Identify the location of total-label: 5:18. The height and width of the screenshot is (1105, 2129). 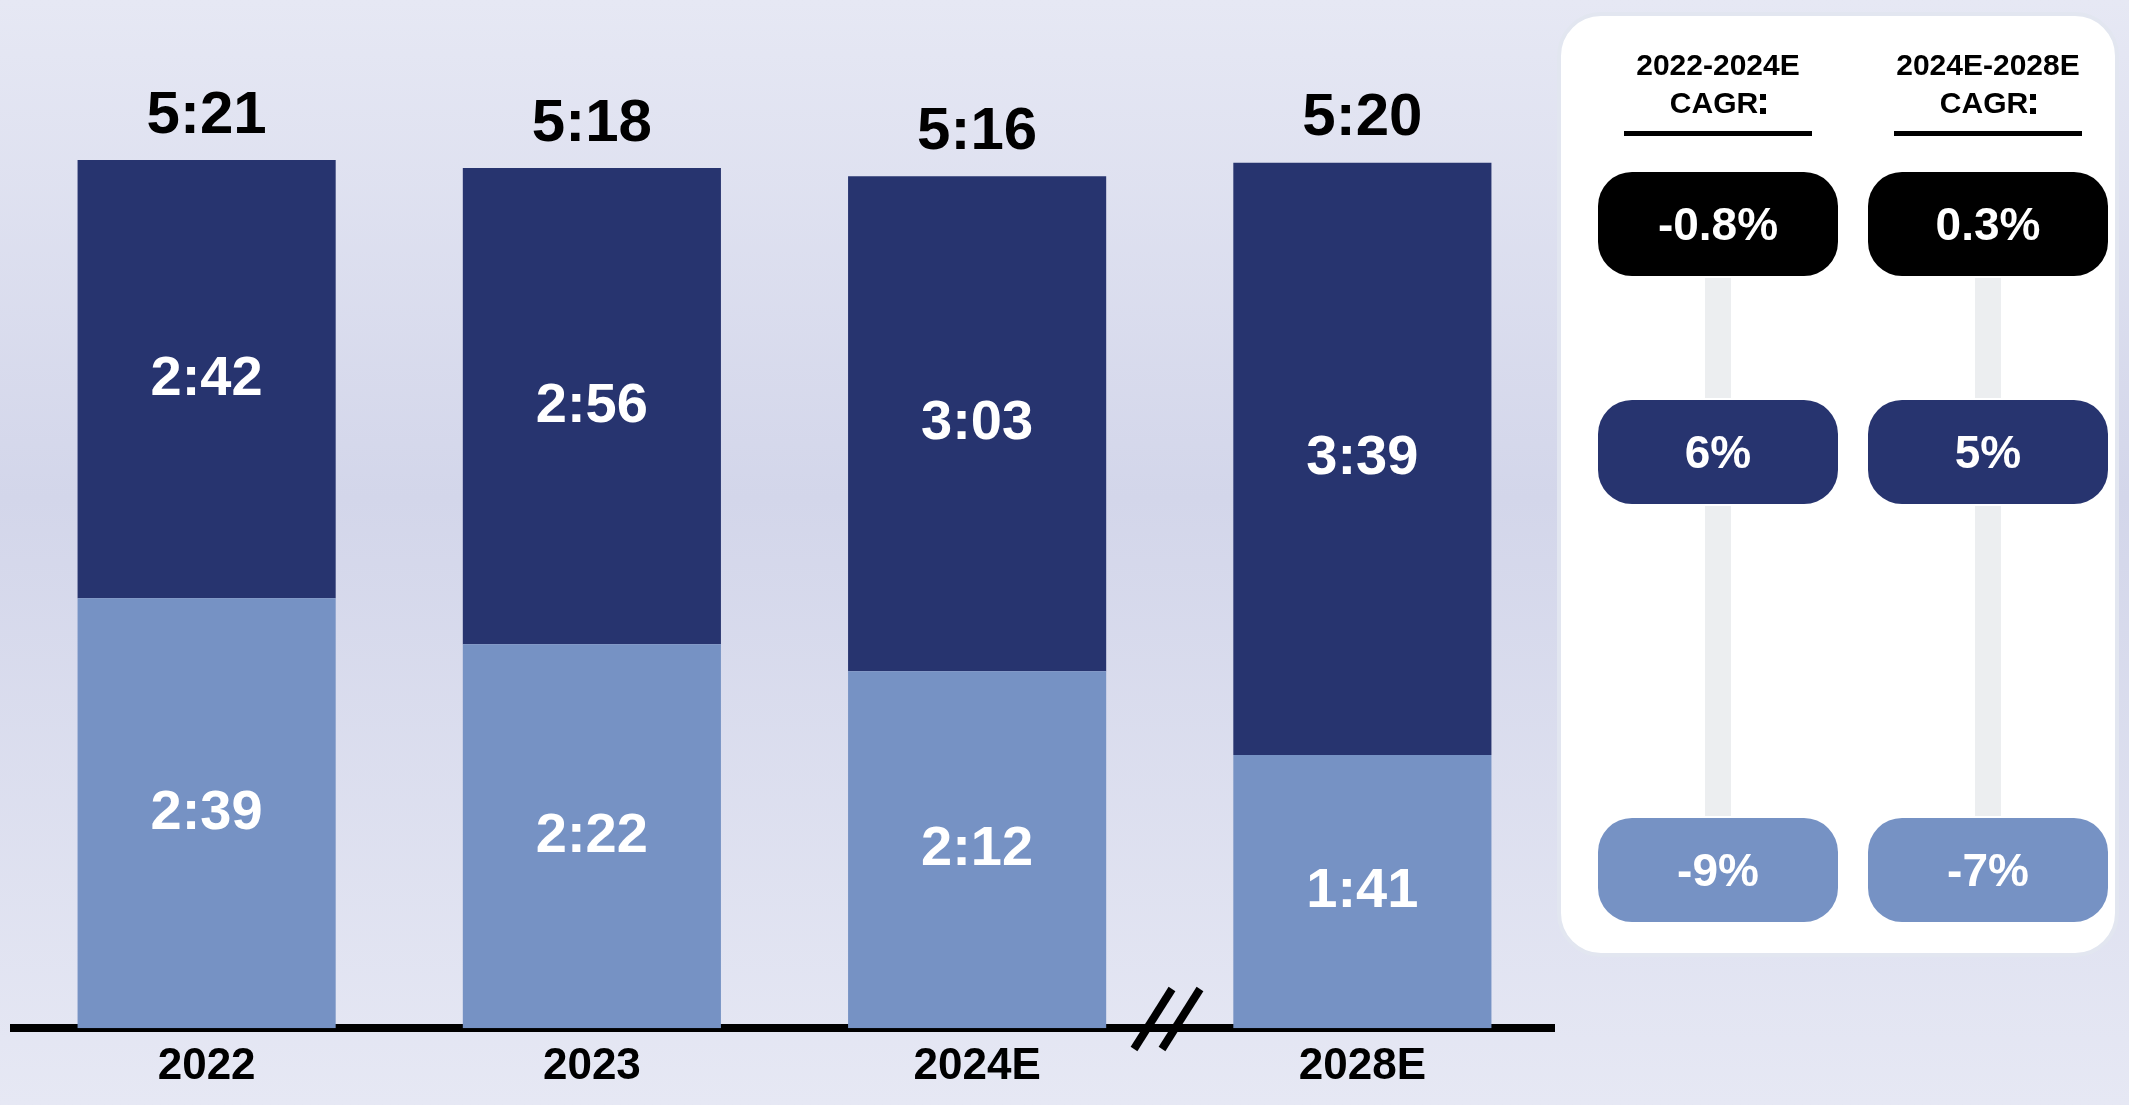
(591, 120).